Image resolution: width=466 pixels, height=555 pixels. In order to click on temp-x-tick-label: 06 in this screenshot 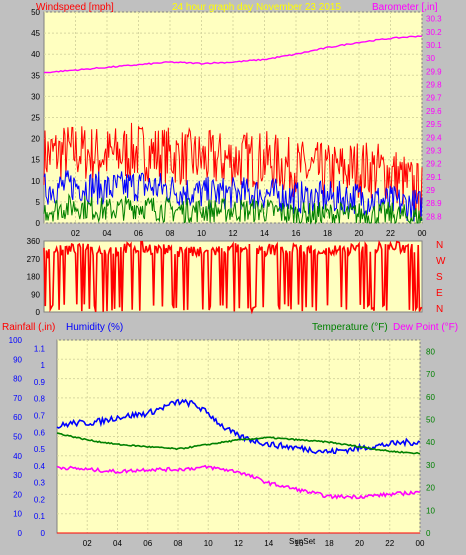, I will do `click(147, 543)`.